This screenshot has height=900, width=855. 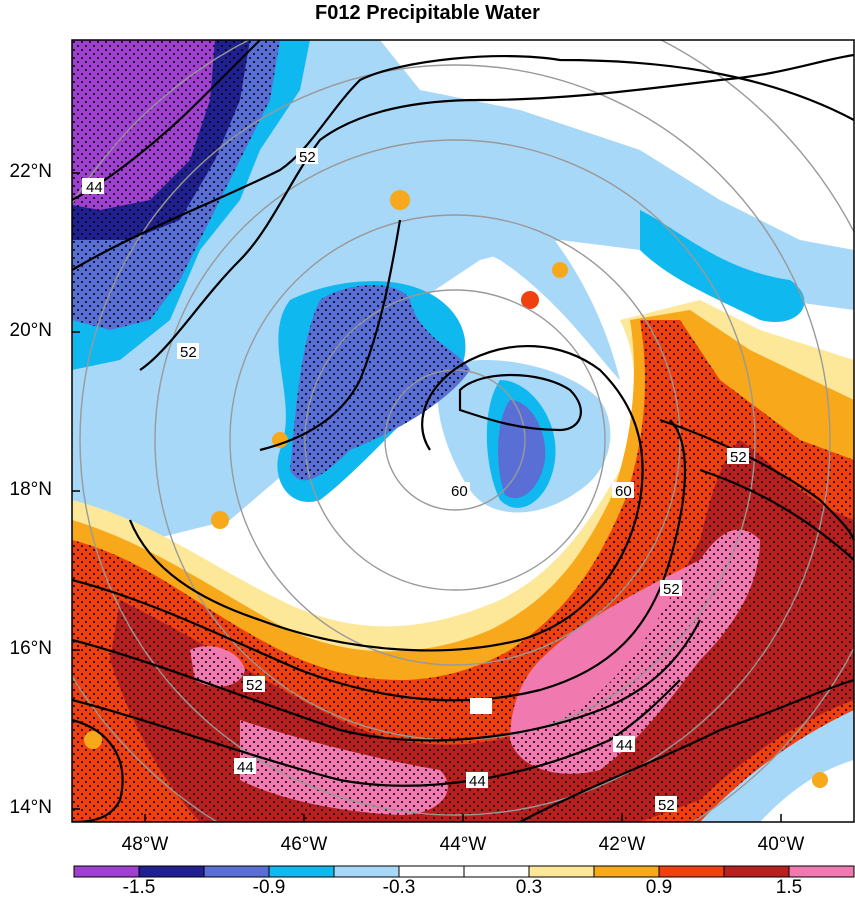 What do you see at coordinates (399, 887) in the screenshot?
I see `colorbar-label: -0.3` at bounding box center [399, 887].